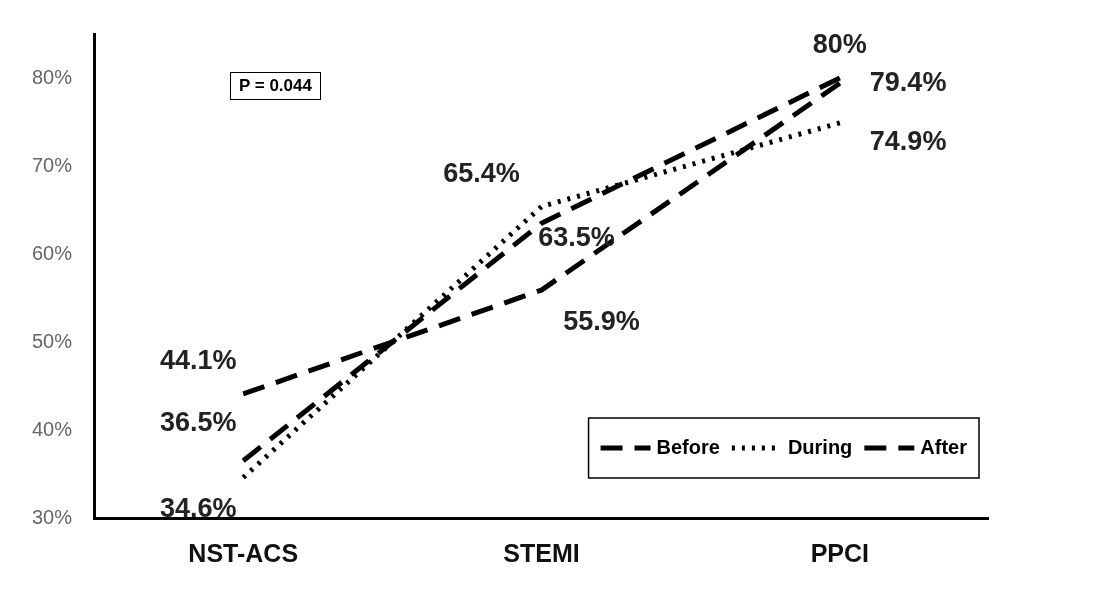 This screenshot has width=1099, height=602. What do you see at coordinates (839, 44) in the screenshot?
I see `data-label: 80%` at bounding box center [839, 44].